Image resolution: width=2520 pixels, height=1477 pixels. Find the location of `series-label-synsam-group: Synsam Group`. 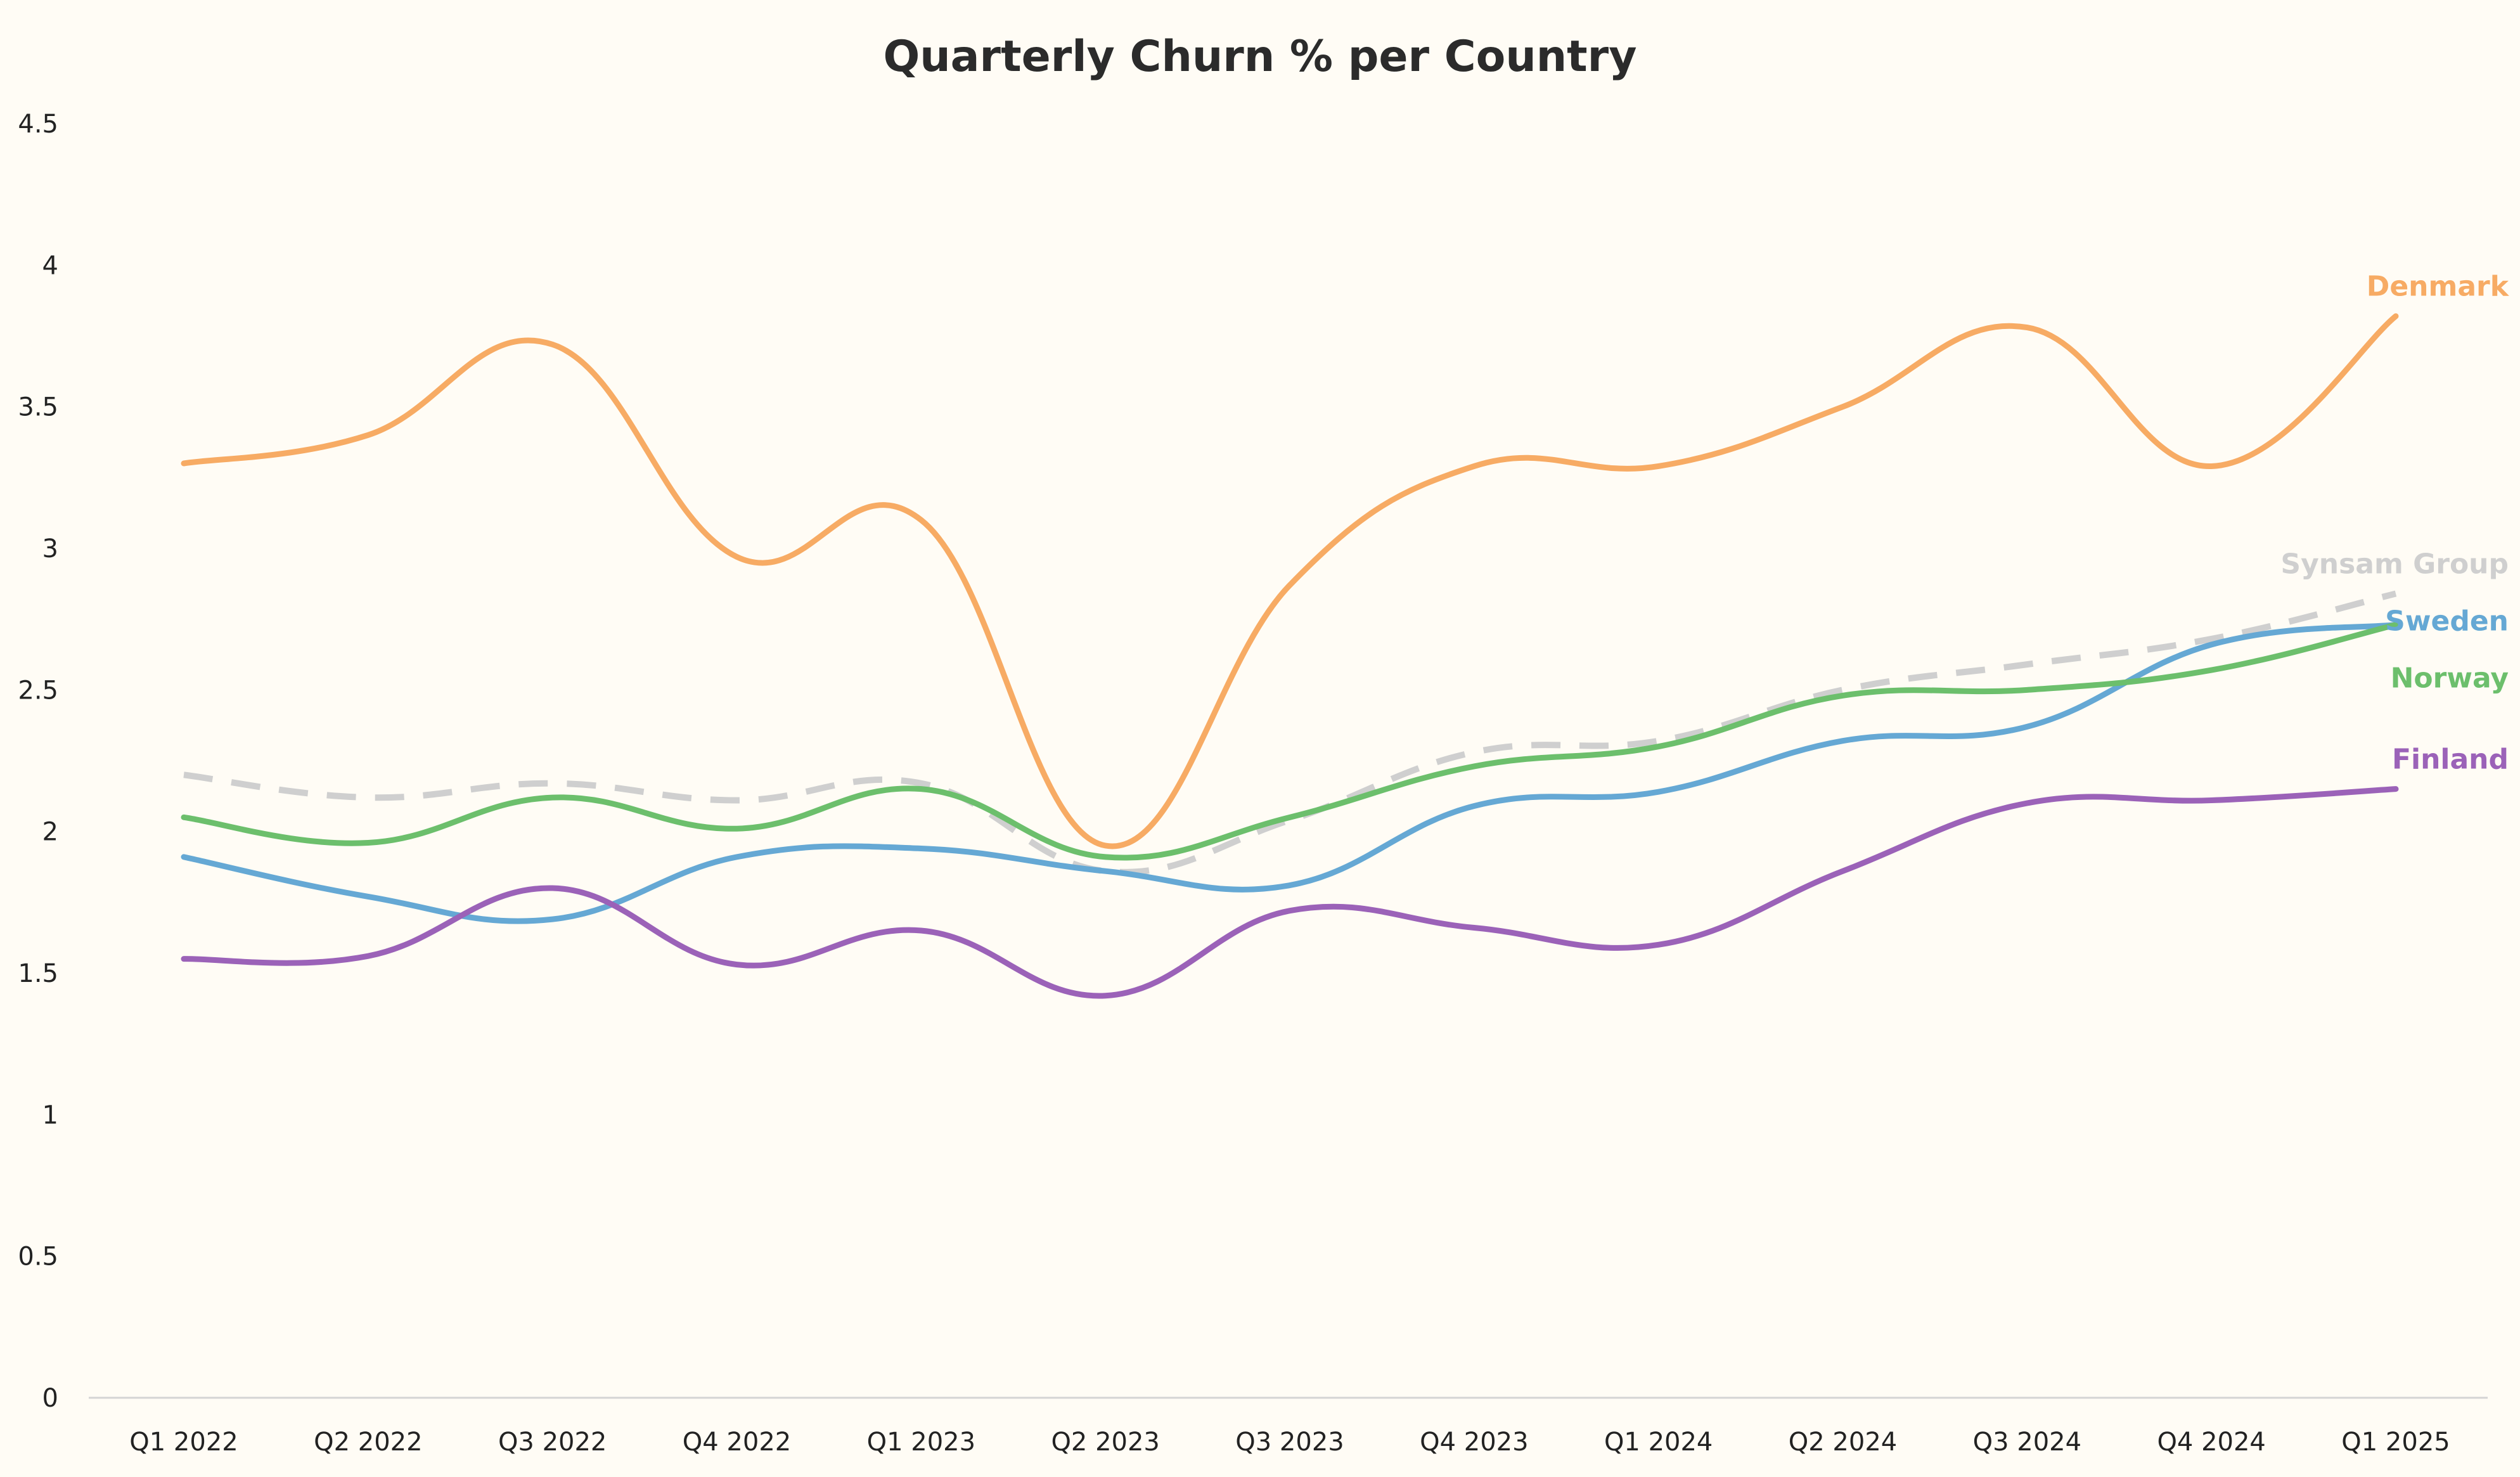

series-label-synsam-group: Synsam Group is located at coordinates (2394, 564).